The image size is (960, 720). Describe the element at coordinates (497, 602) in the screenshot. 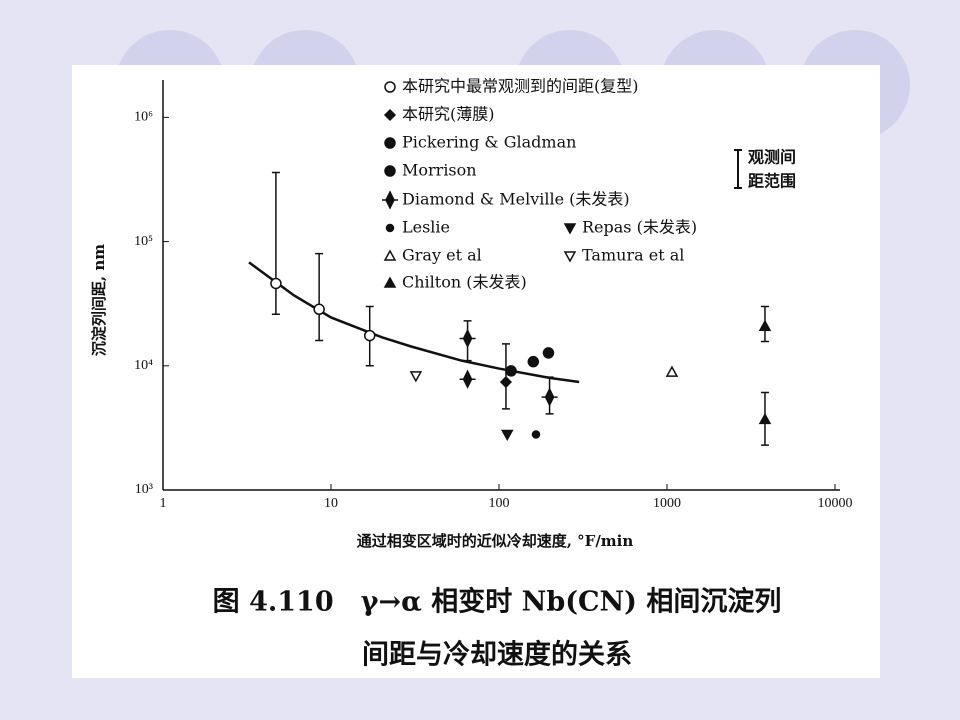

I see `caption: 图 4.110 γ→α 相变时 Nb(CN) 相间沉淀列` at that location.